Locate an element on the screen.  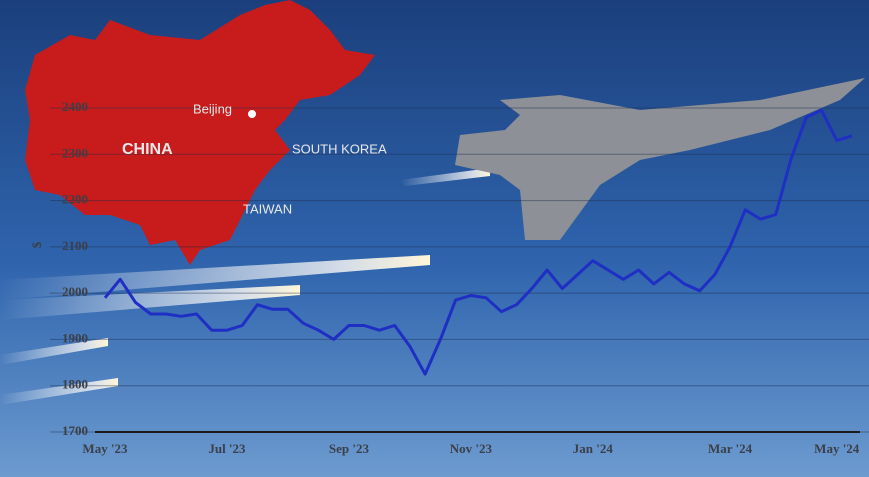
y-tick-label: 2100 is located at coordinates (75, 245).